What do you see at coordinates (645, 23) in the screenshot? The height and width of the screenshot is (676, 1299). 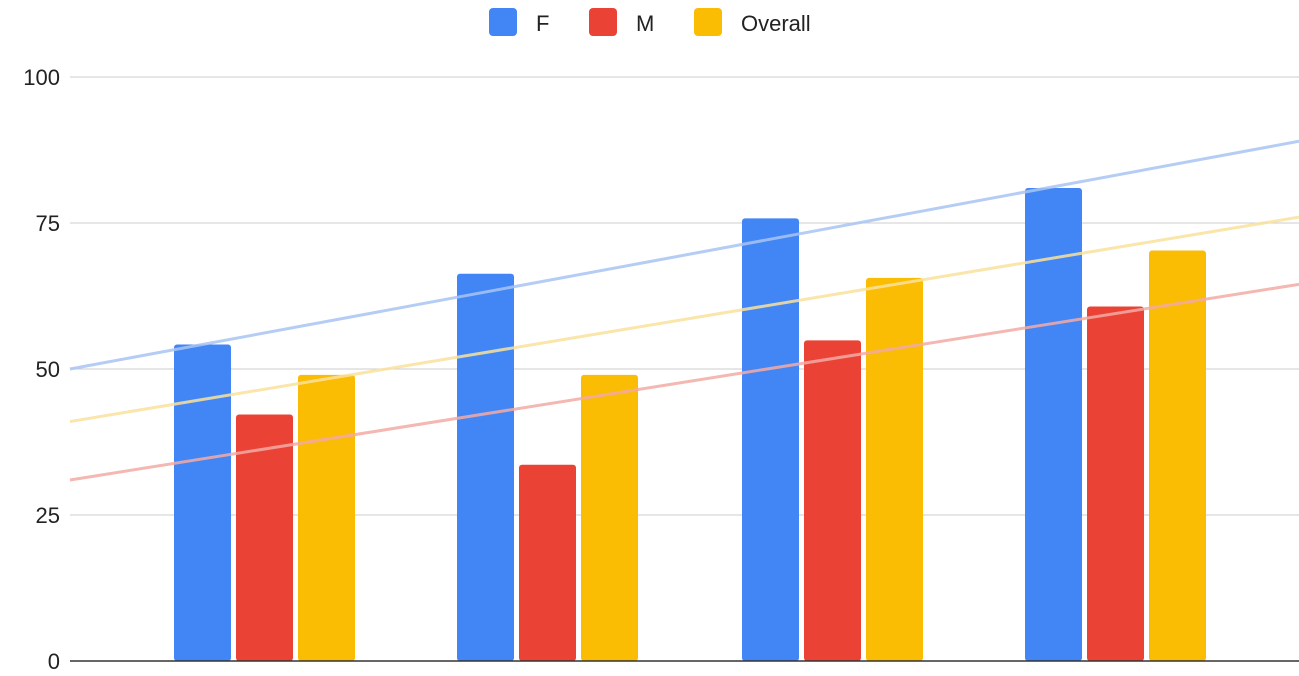 I see `legend-label-m: M` at bounding box center [645, 23].